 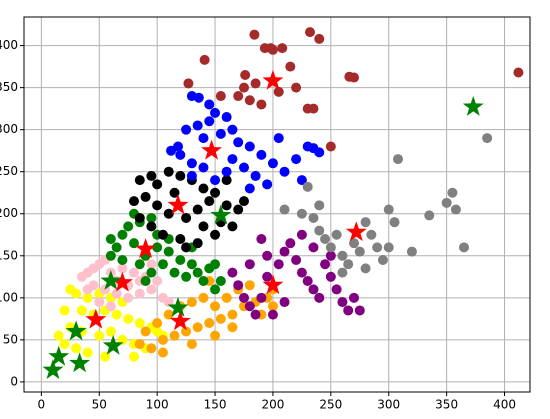 I want to click on y-tick-label: 250, so click(x=9, y=171).